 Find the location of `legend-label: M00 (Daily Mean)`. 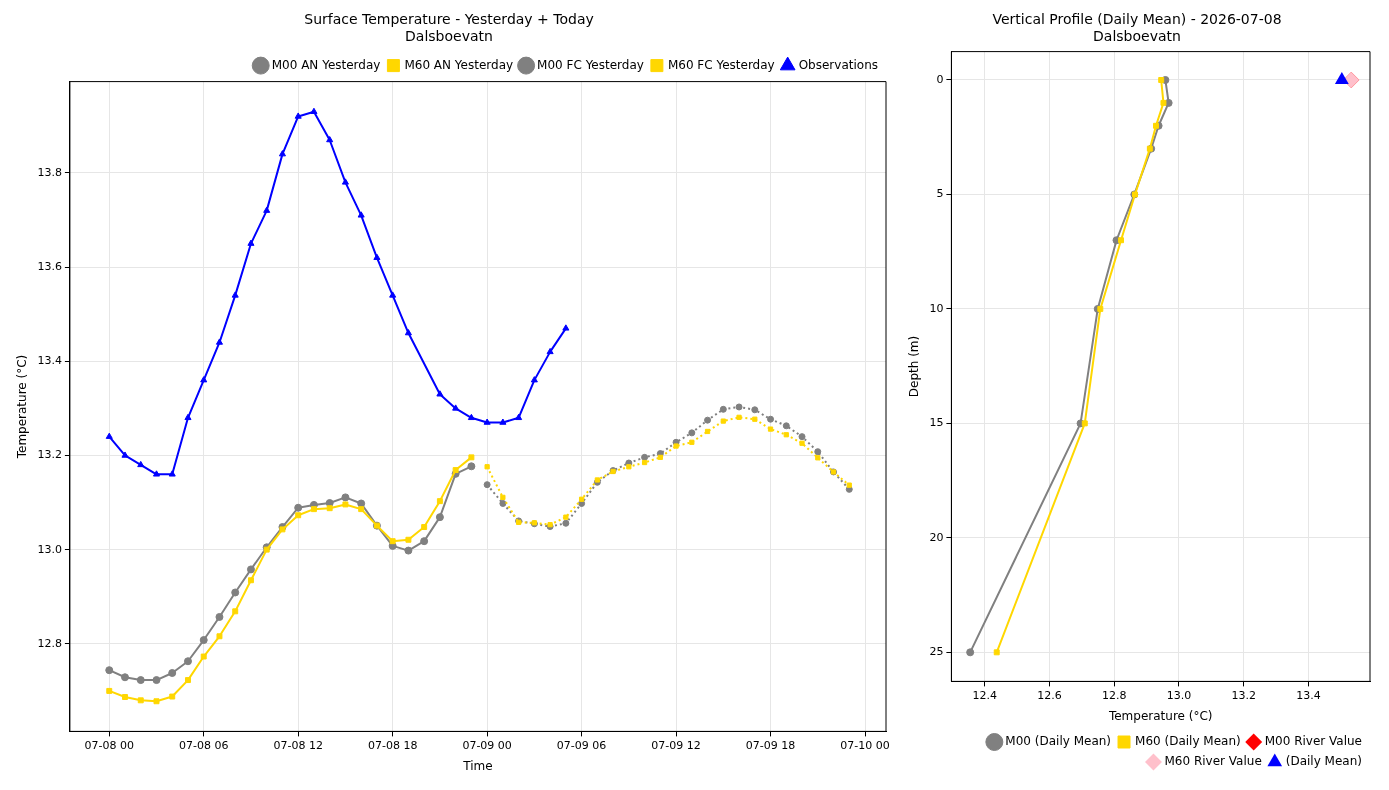

legend-label: M00 (Daily Mean) is located at coordinates (1058, 741).